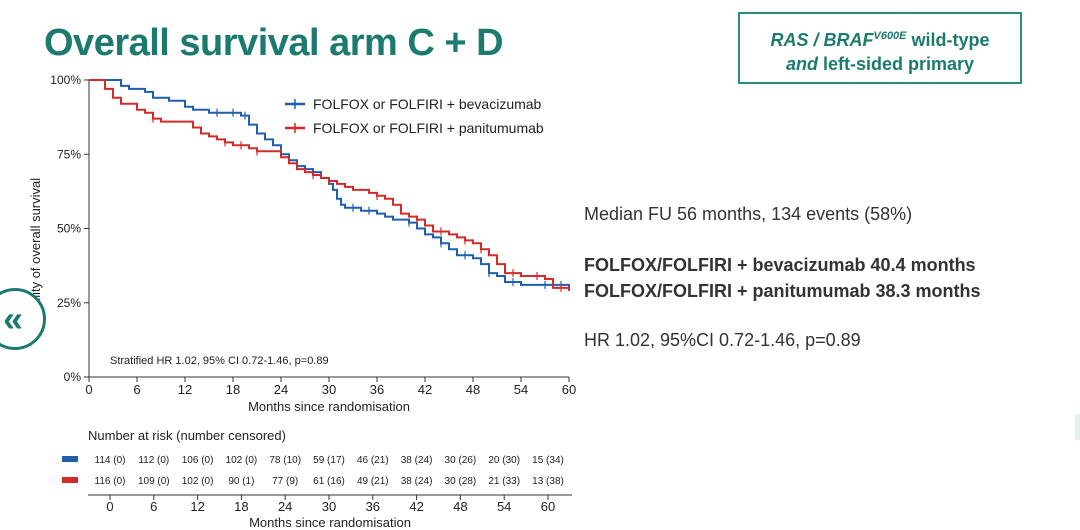 The image size is (1080, 530). Describe the element at coordinates (1077, 427) in the screenshot. I see `edge-tab` at that location.